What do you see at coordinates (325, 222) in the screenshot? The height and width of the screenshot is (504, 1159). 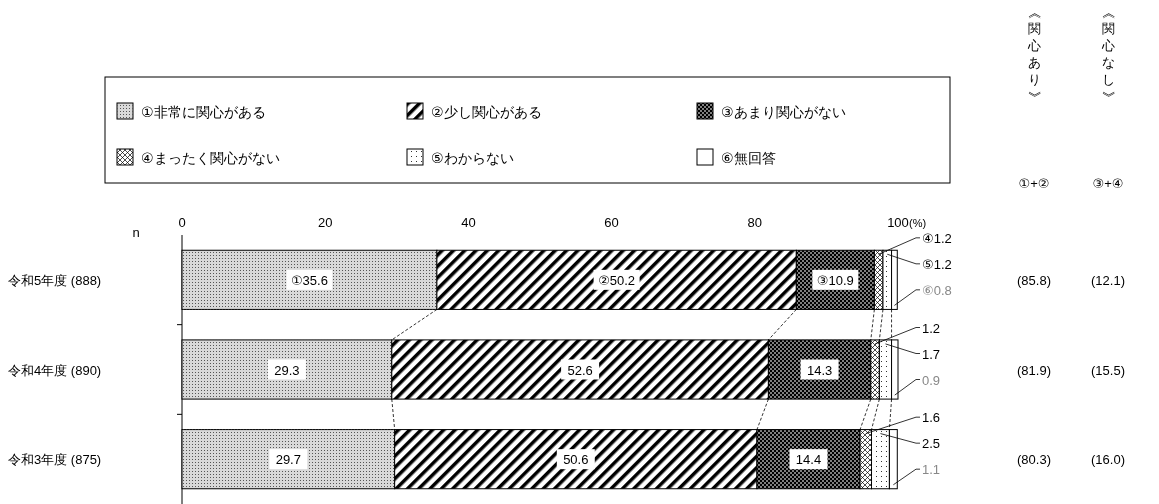 I see `x-tick-label: 20` at bounding box center [325, 222].